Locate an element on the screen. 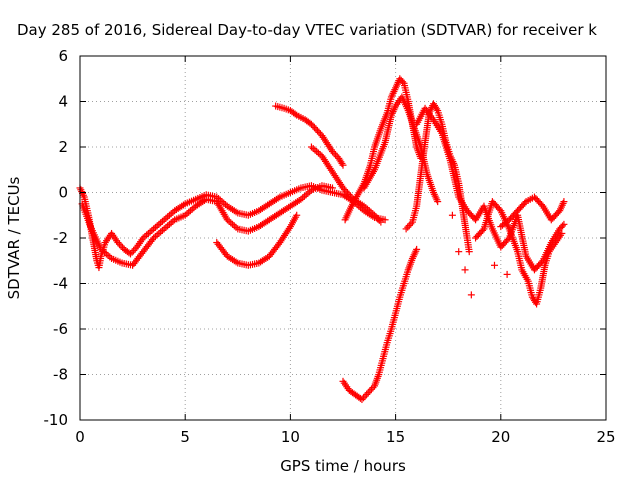 The image size is (640, 480). y-tick-label: -4 is located at coordinates (60, 284).